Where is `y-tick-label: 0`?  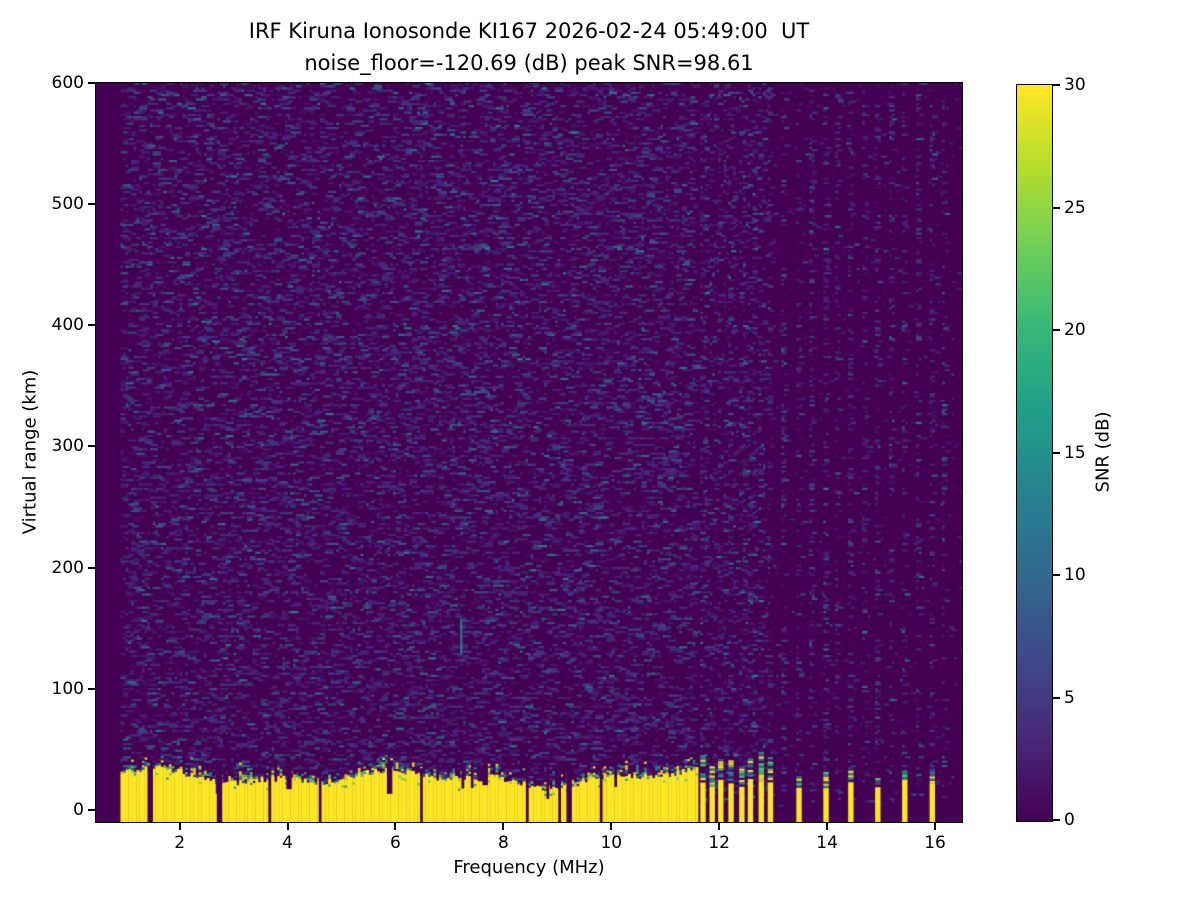
y-tick-label: 0 is located at coordinates (78, 809).